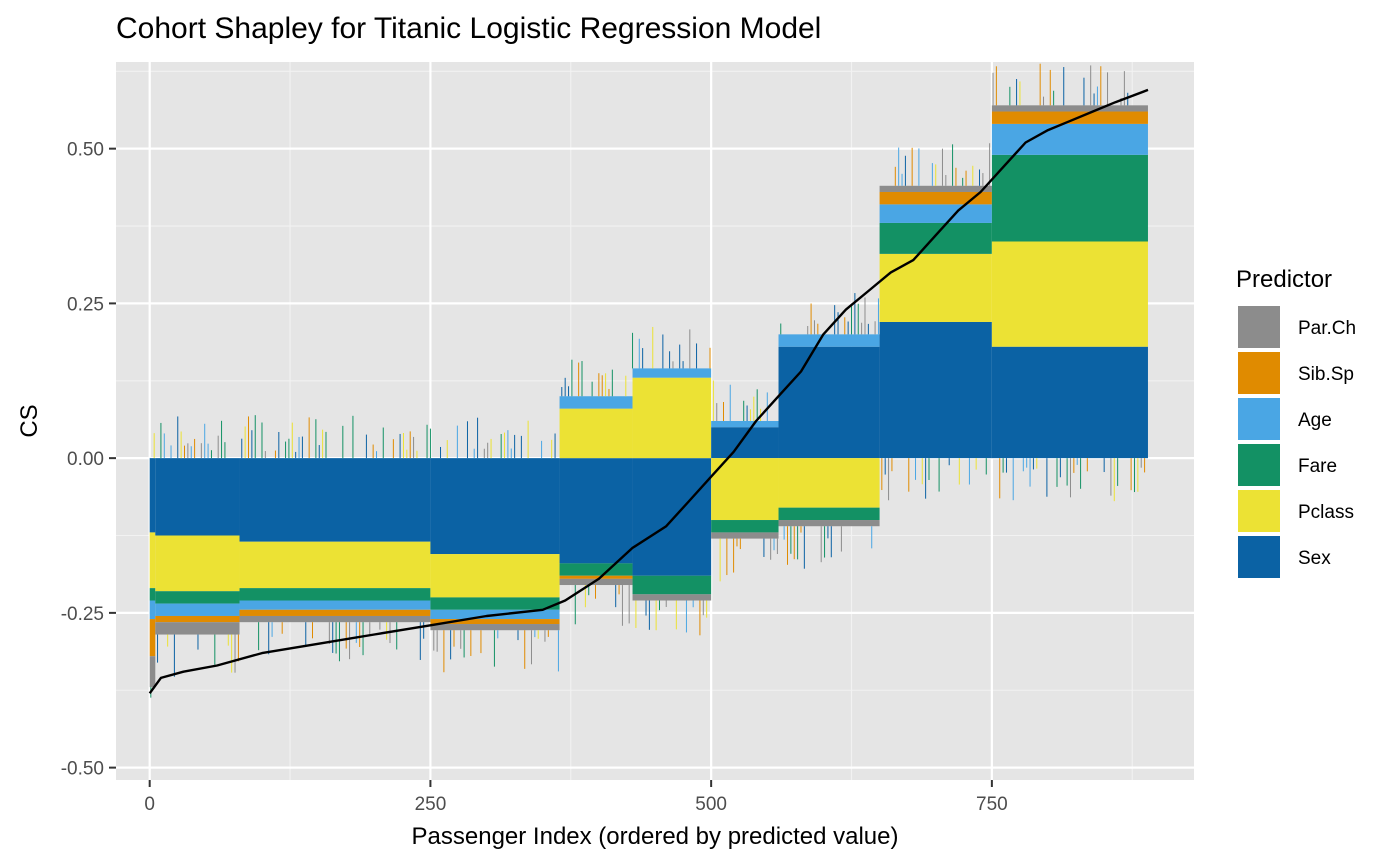  Describe the element at coordinates (576, 797) in the screenshot. I see `x-axis: 0 250 500 750` at that location.